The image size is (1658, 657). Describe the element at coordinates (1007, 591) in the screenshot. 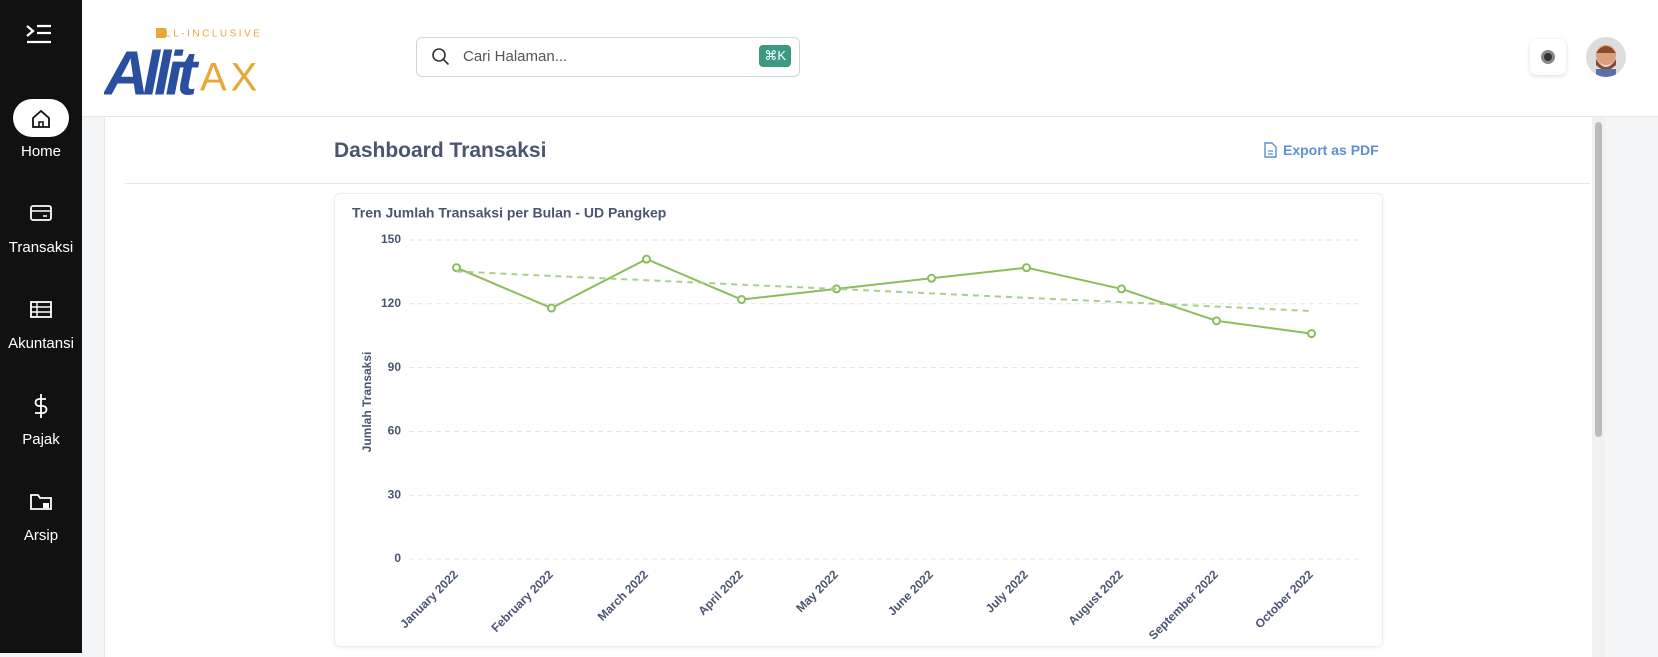

I see `x-tick-label: July 2022` at that location.